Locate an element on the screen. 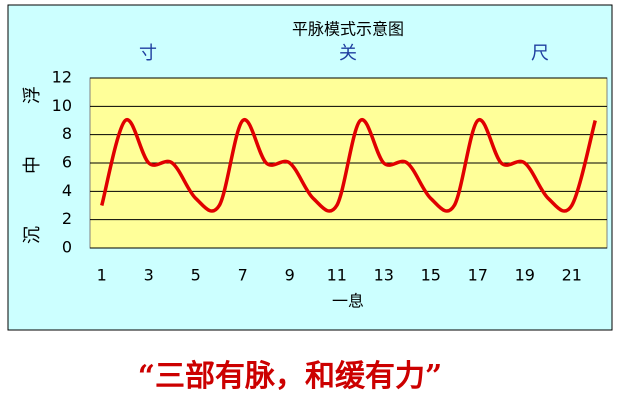 This screenshot has height=404, width=627. side-label: 沉 is located at coordinates (32, 235).